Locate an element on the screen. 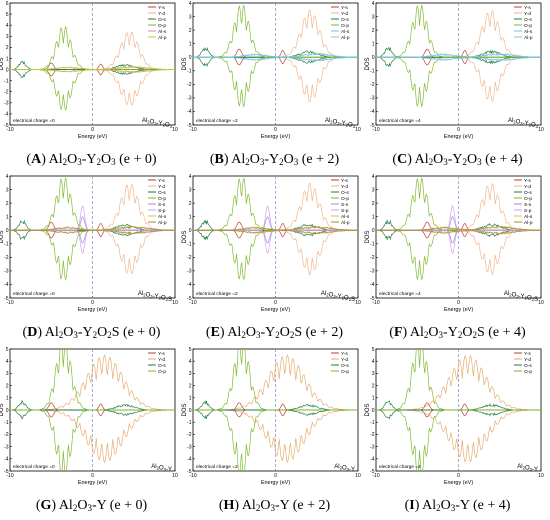  caption-C: (C) Al2O3-Y2O3 (e + 4) is located at coordinates (457, 159).